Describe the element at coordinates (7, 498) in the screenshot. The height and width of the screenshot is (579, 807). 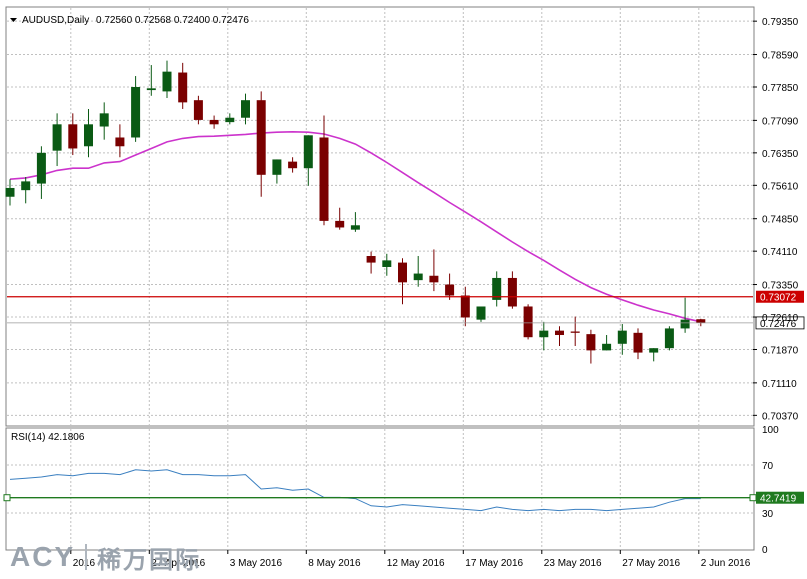
I see `rsi-level-handle-left` at that location.